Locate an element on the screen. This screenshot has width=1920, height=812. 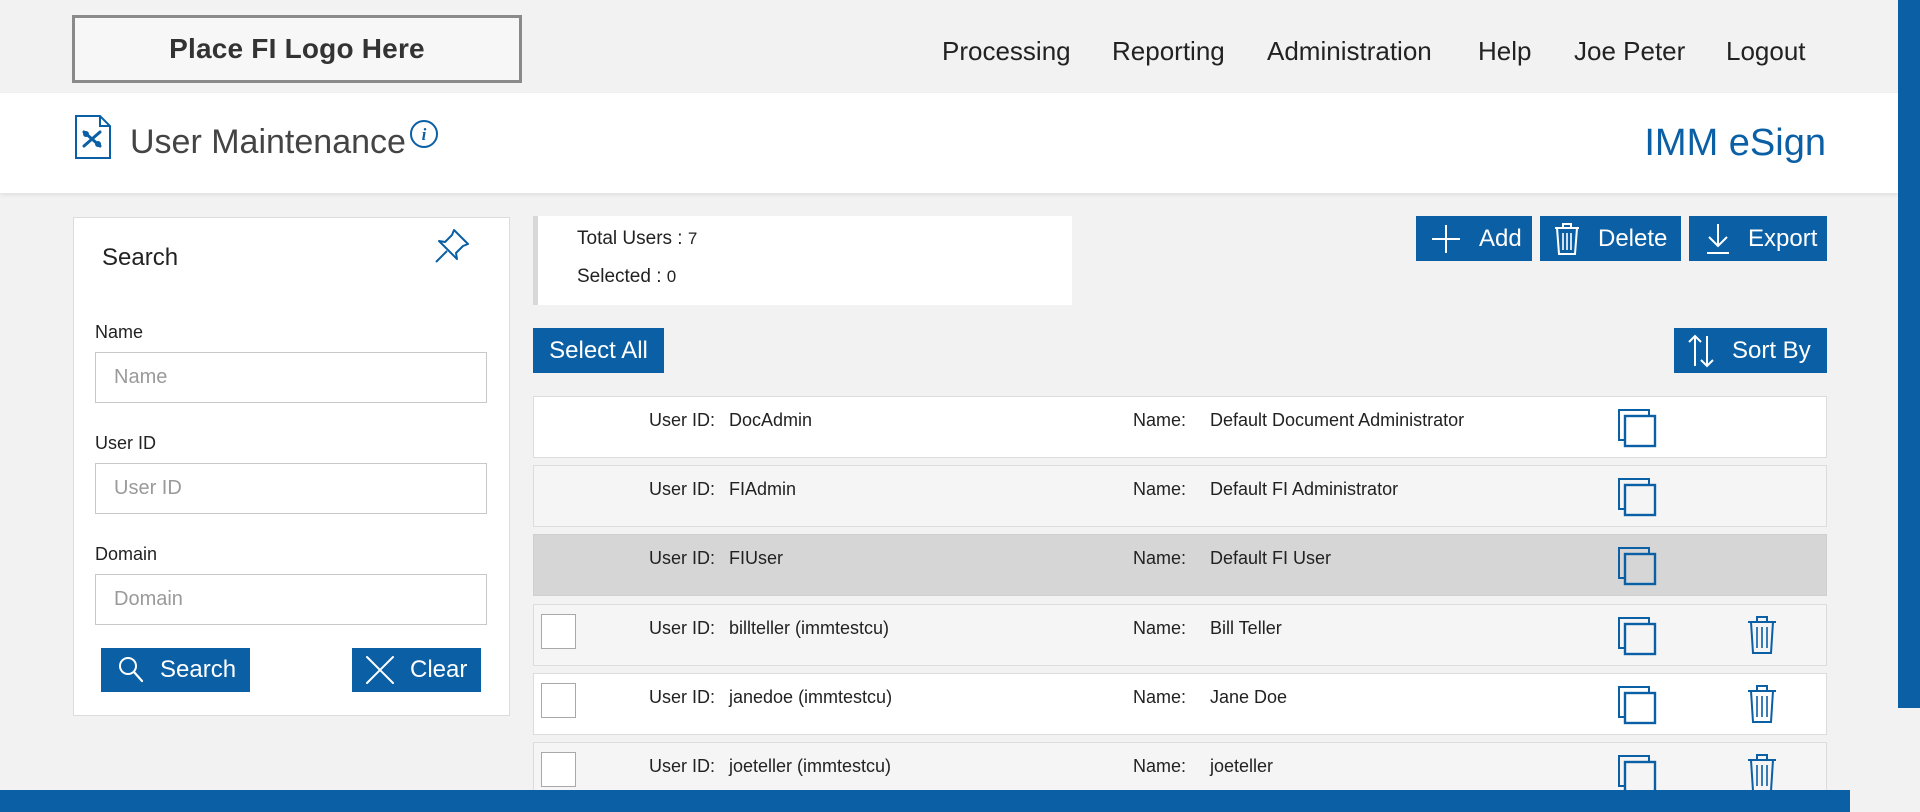
logo-text: Place FI Logo Here is located at coordinates (297, 48).